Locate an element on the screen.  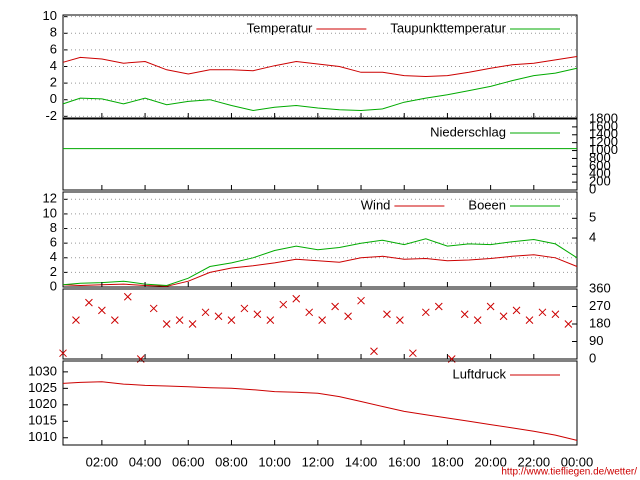
legend-label: Wind is located at coordinates (376, 204).